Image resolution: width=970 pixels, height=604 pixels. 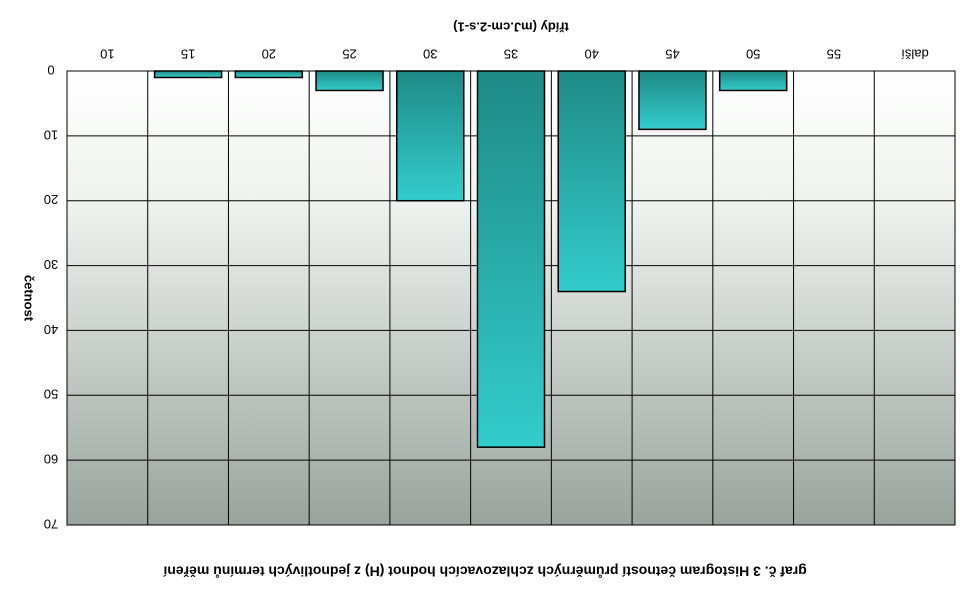 What do you see at coordinates (107, 53) in the screenshot?
I see `x-tick-label: 10` at bounding box center [107, 53].